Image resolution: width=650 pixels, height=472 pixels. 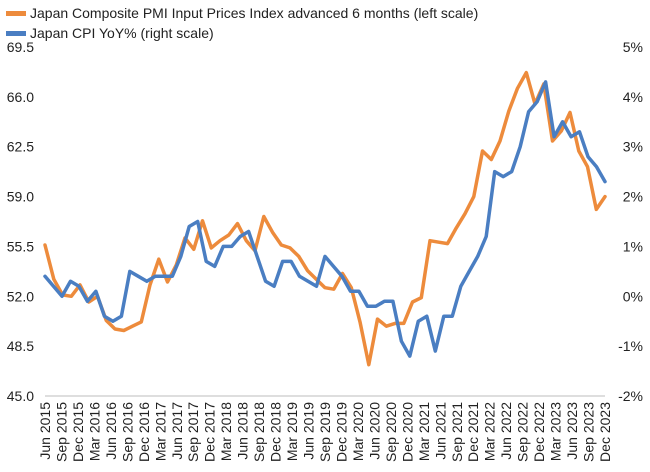 I want to click on x-tick-label: Jun 2019, so click(x=309, y=431).